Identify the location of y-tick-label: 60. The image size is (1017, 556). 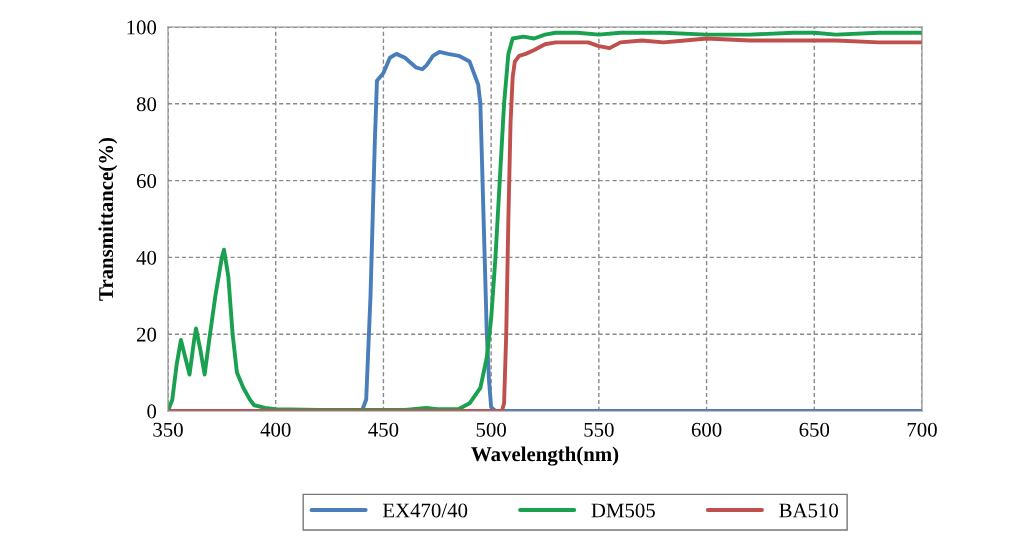
(146, 181).